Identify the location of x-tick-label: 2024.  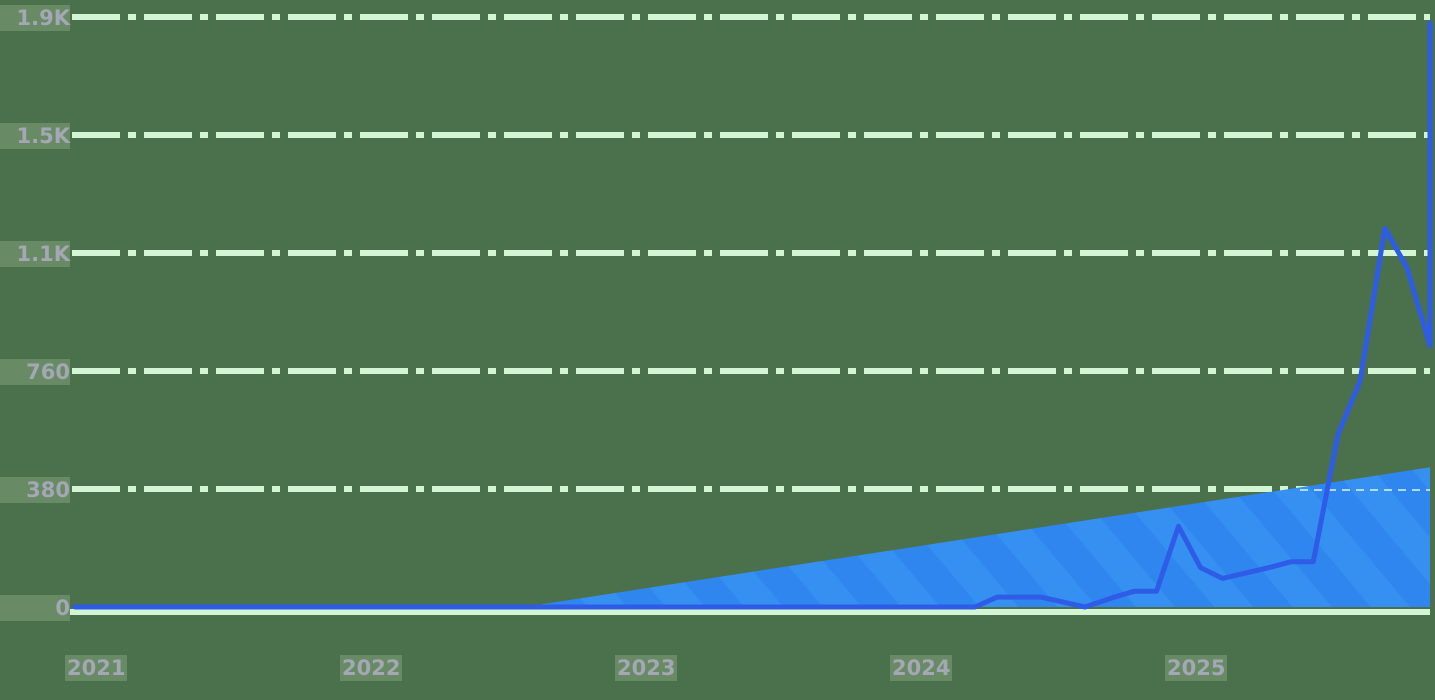
(921, 668).